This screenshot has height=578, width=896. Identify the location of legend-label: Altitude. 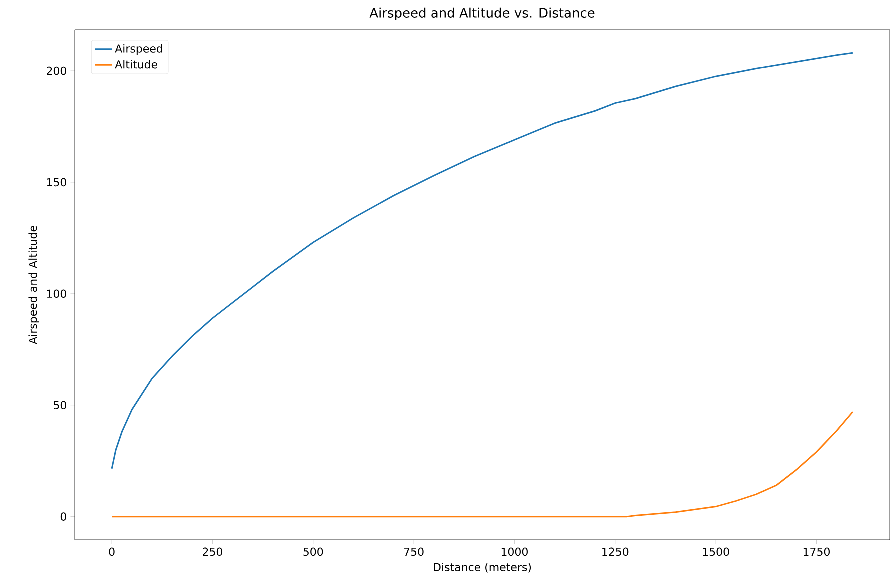
(136, 64).